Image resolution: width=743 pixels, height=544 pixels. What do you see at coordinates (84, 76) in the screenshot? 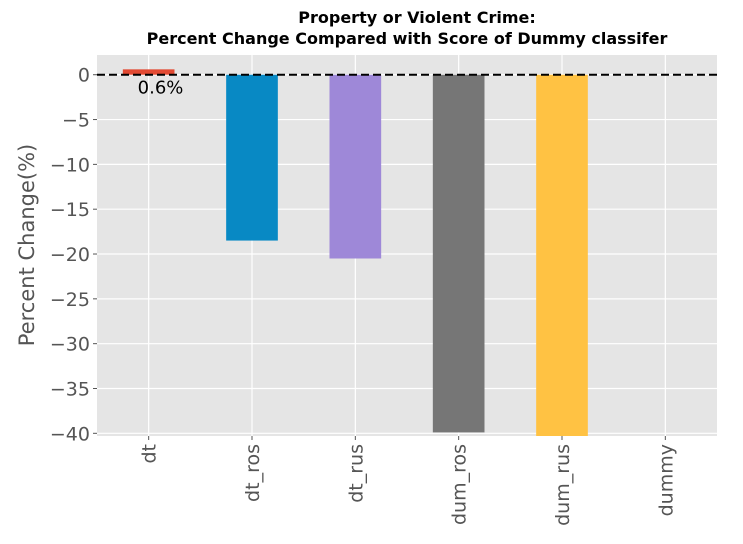
I see `y-tick-label-0: 0` at bounding box center [84, 76].